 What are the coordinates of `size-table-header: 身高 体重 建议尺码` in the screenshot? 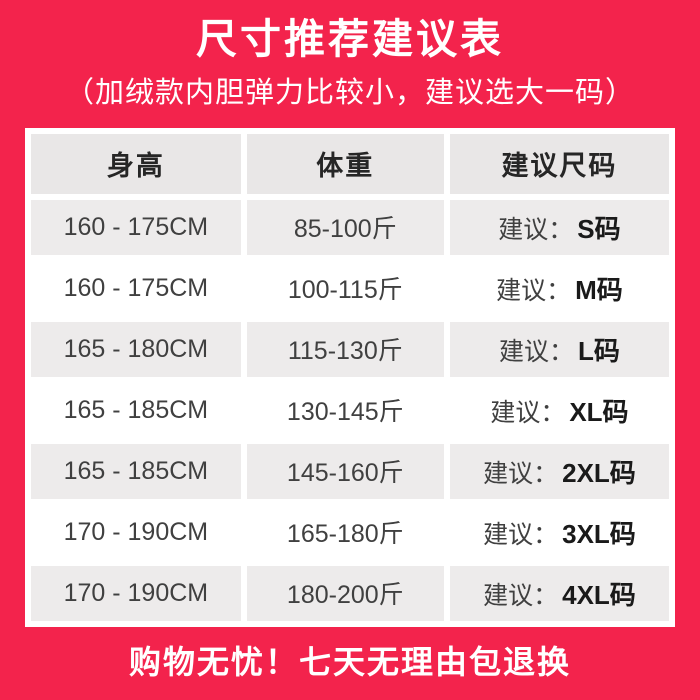 It's located at (350, 163).